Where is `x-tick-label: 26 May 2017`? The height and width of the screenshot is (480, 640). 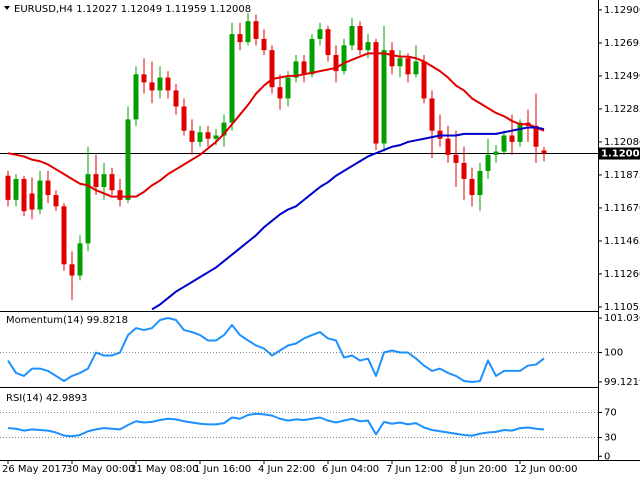 x-tick-label: 26 May 2017 is located at coordinates (34, 469).